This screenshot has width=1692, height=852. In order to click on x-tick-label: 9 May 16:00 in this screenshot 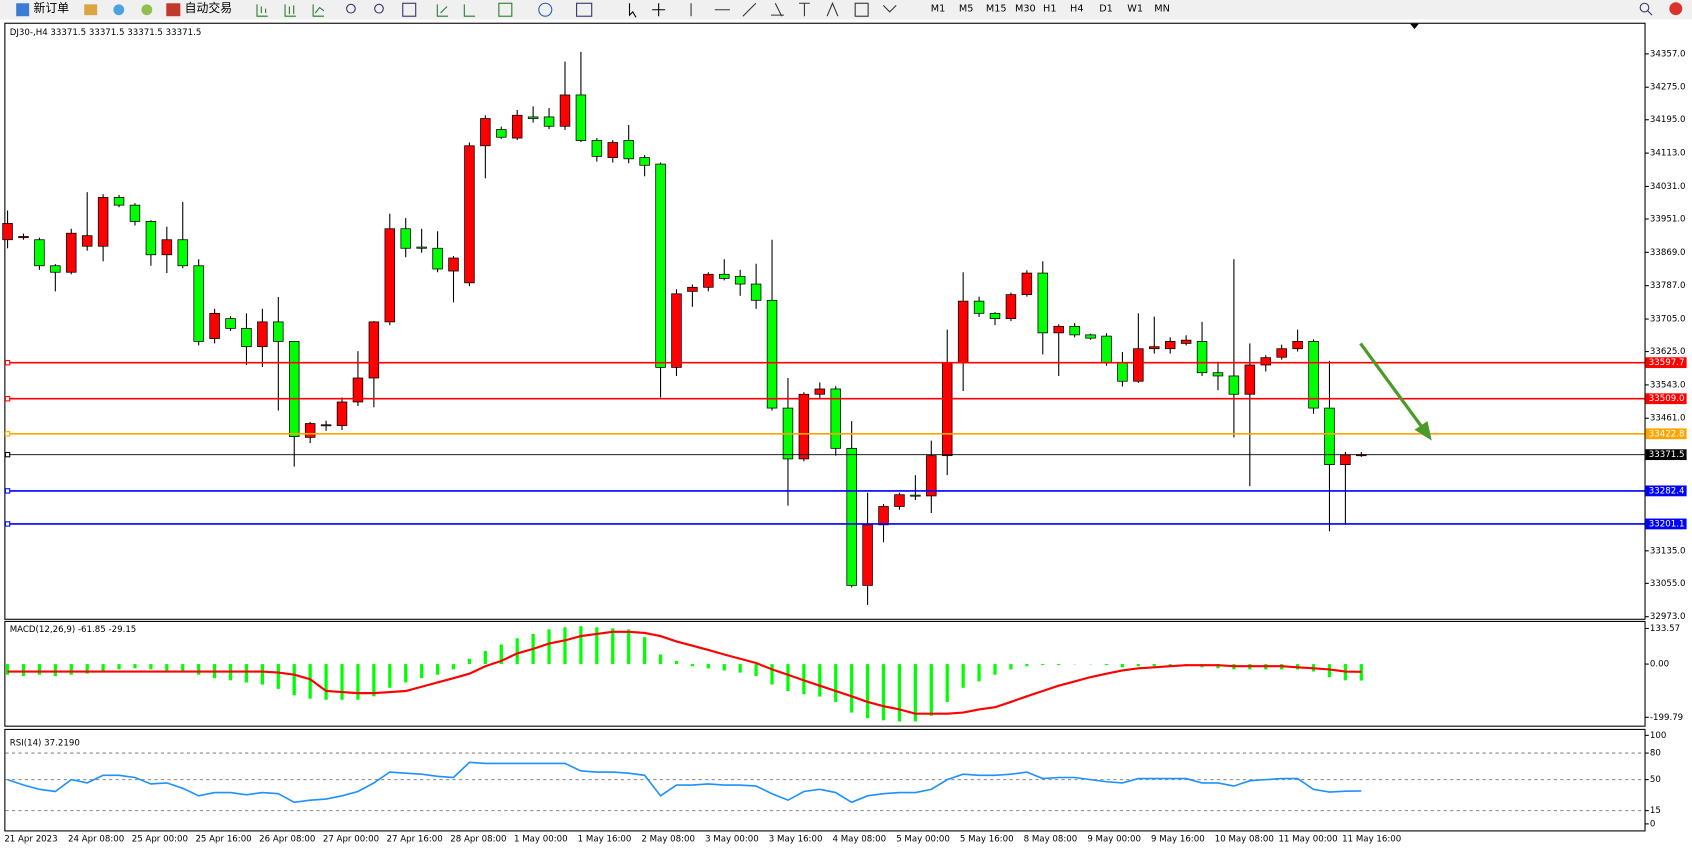, I will do `click(1178, 840)`.